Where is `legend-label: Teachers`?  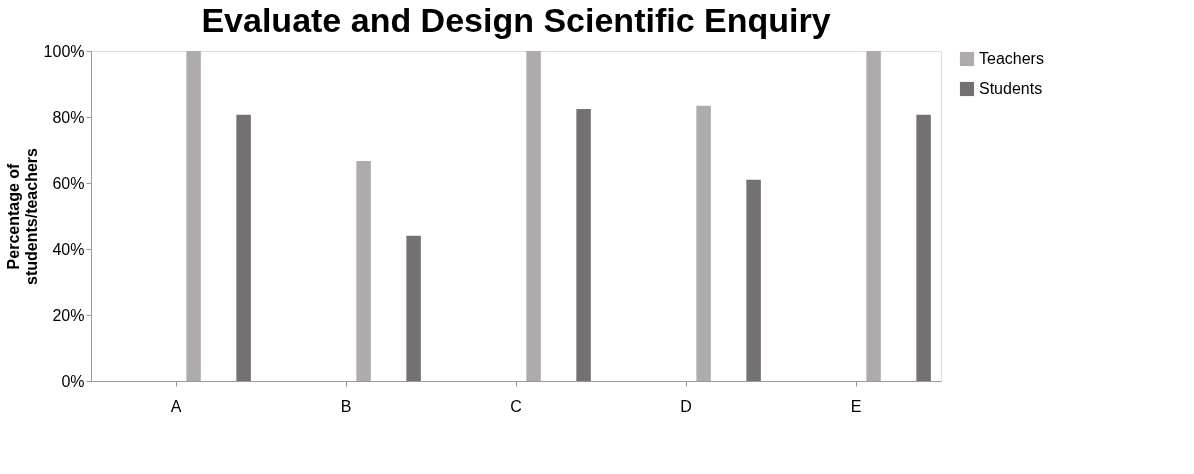 legend-label: Teachers is located at coordinates (1011, 58).